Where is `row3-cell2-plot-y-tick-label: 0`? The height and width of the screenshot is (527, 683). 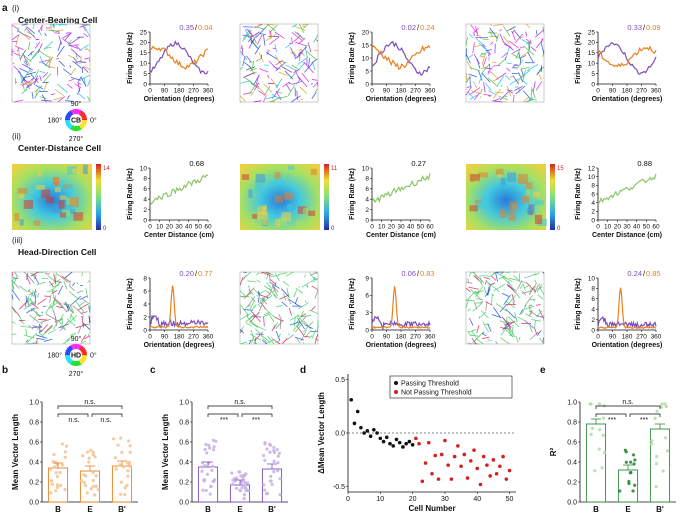 row3-cell2-plot-y-tick-label: 0 is located at coordinates (367, 330).